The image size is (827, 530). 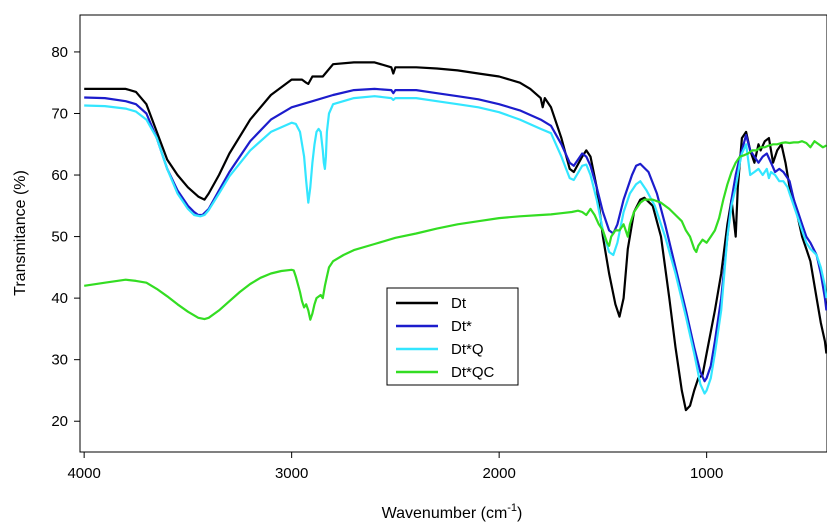 What do you see at coordinates (461, 326) in the screenshot?
I see `legend-label: Dt*` at bounding box center [461, 326].